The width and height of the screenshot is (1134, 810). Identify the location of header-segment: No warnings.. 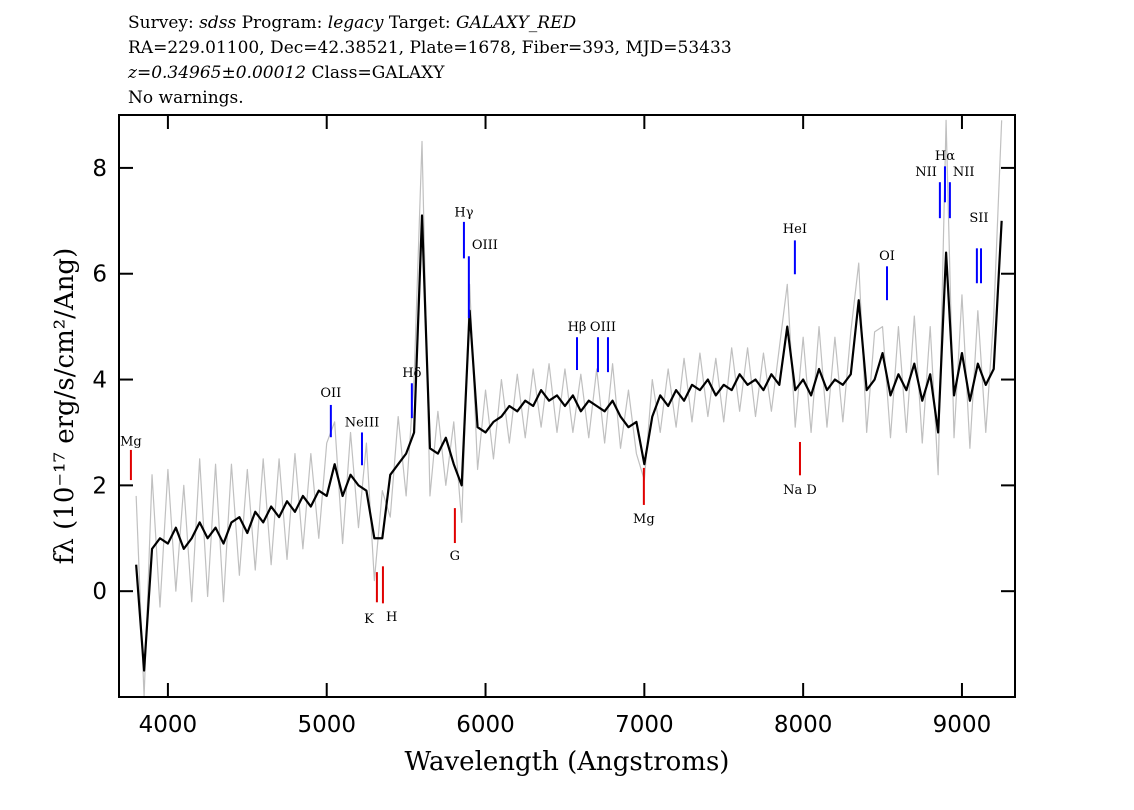
(186, 98).